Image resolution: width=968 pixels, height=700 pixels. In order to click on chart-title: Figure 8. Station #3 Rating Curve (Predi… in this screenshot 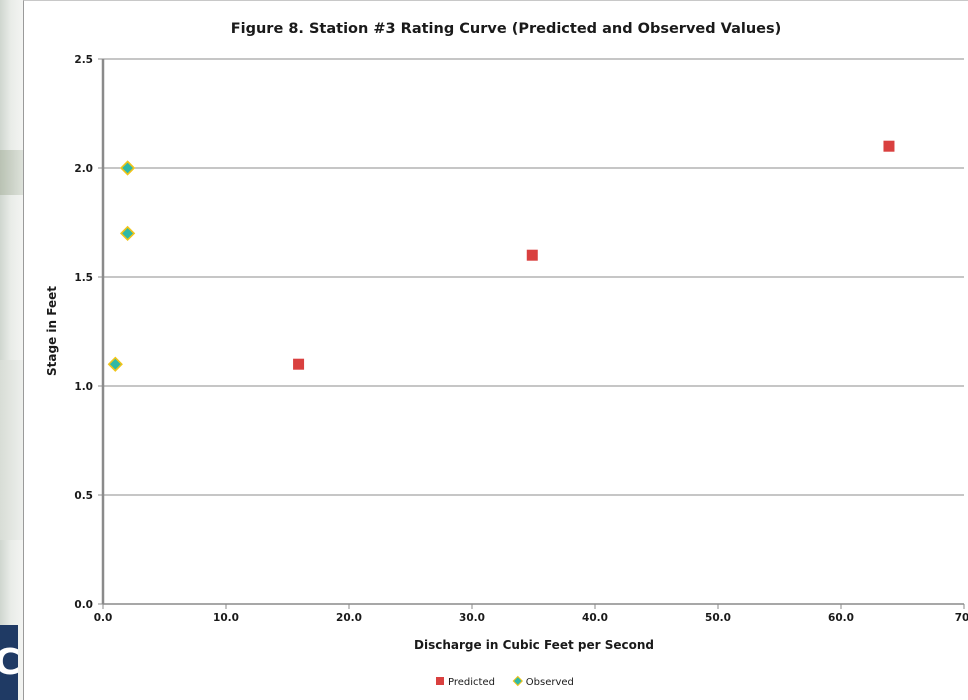, I will do `click(506, 29)`.